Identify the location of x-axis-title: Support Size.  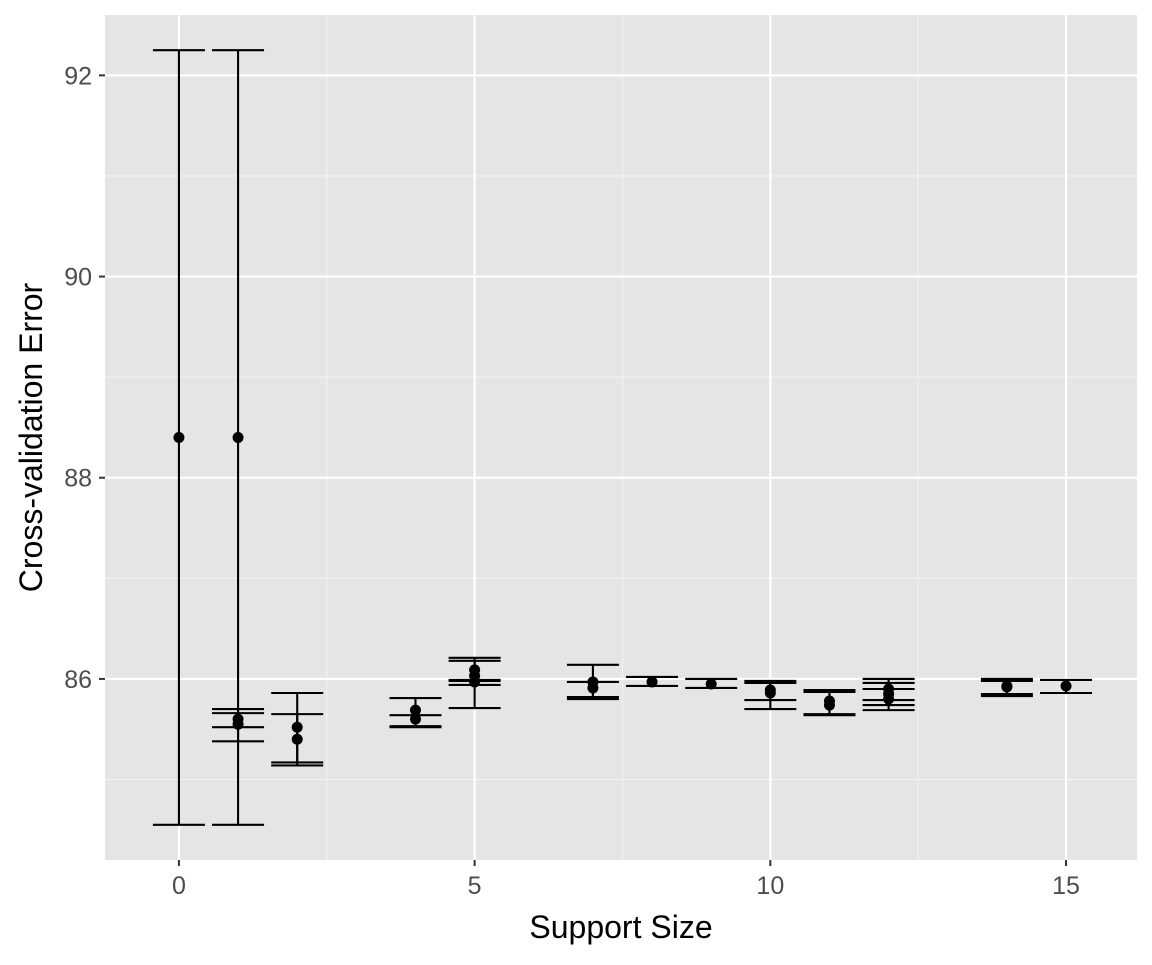
(620, 927).